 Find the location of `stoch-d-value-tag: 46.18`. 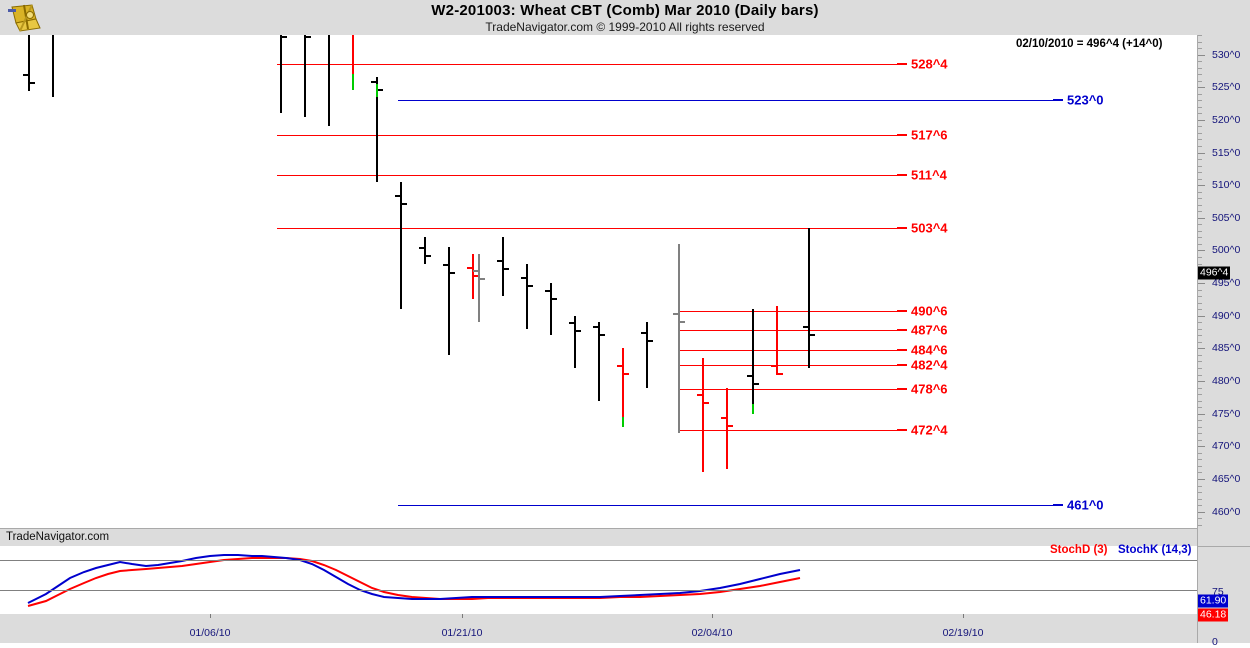

stoch-d-value-tag: 46.18 is located at coordinates (1213, 615).